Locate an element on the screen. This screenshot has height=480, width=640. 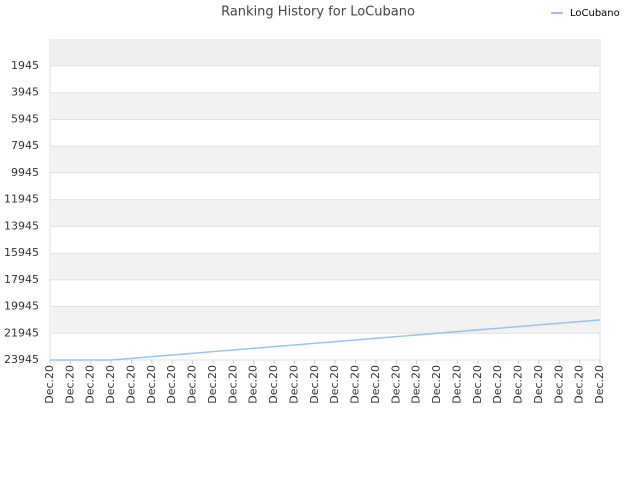
y-tick-label: 15945 is located at coordinates (21, 252).